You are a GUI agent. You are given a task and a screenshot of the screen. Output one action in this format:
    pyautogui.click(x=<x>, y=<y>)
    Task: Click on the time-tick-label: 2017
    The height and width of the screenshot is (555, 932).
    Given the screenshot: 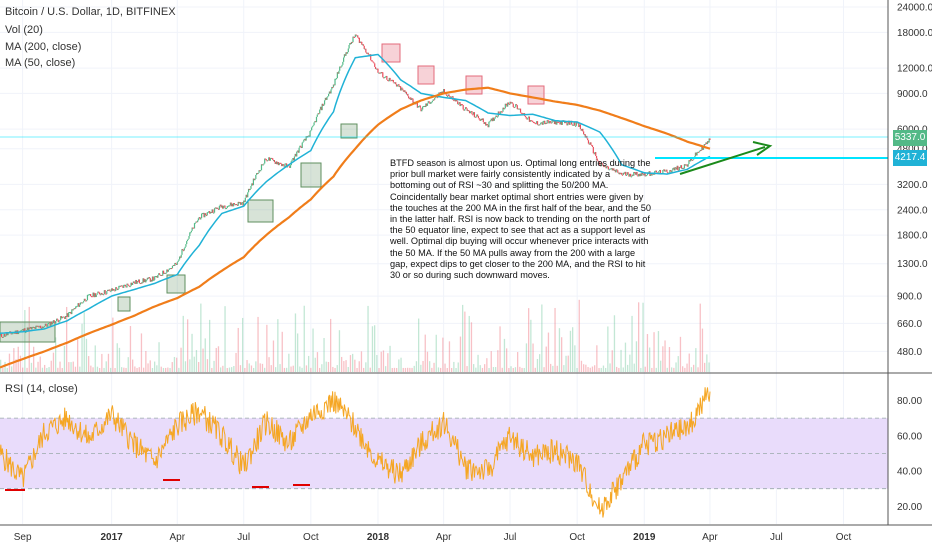 What is the action you would take?
    pyautogui.click(x=112, y=537)
    